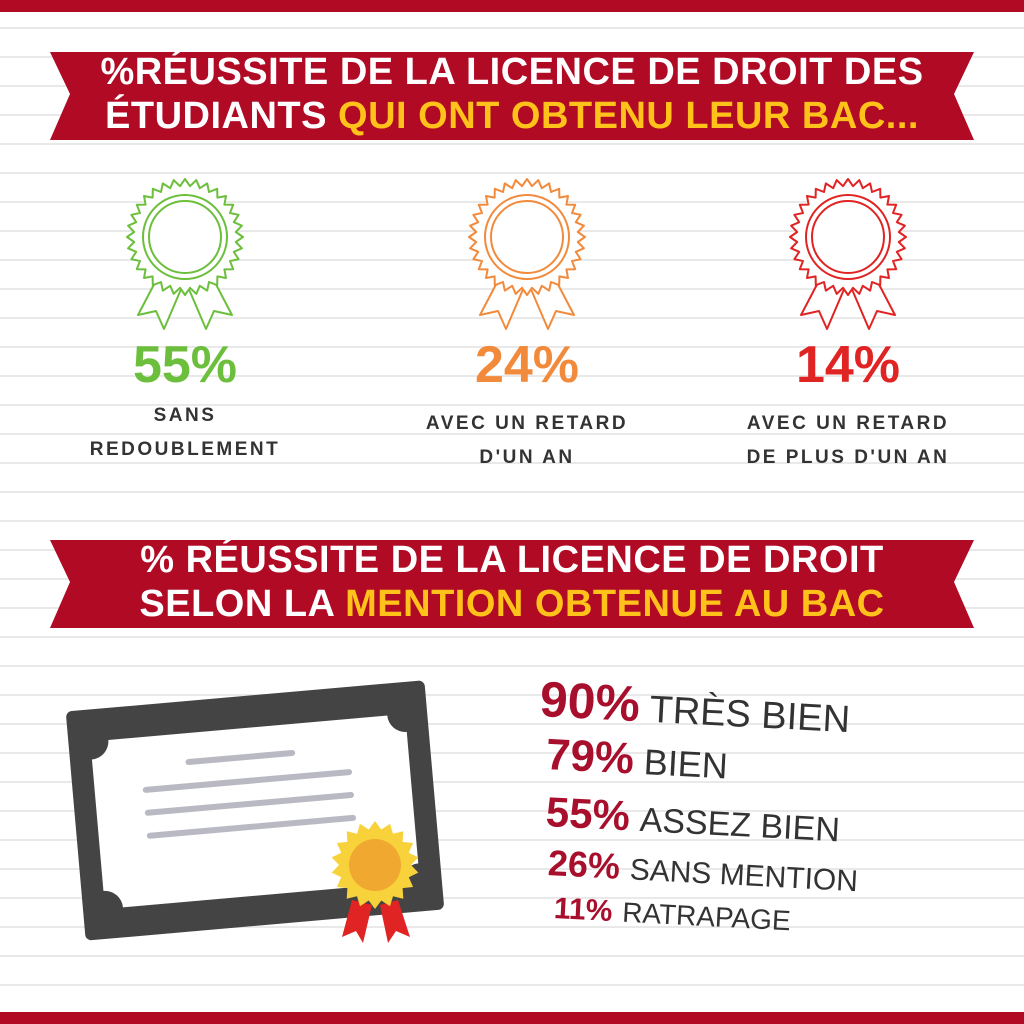 This screenshot has height=1024, width=1024. I want to click on award-more-than-one-year-delay: 14% AVEC UN RETARD DE PLUS D'UN AN, so click(848, 325).